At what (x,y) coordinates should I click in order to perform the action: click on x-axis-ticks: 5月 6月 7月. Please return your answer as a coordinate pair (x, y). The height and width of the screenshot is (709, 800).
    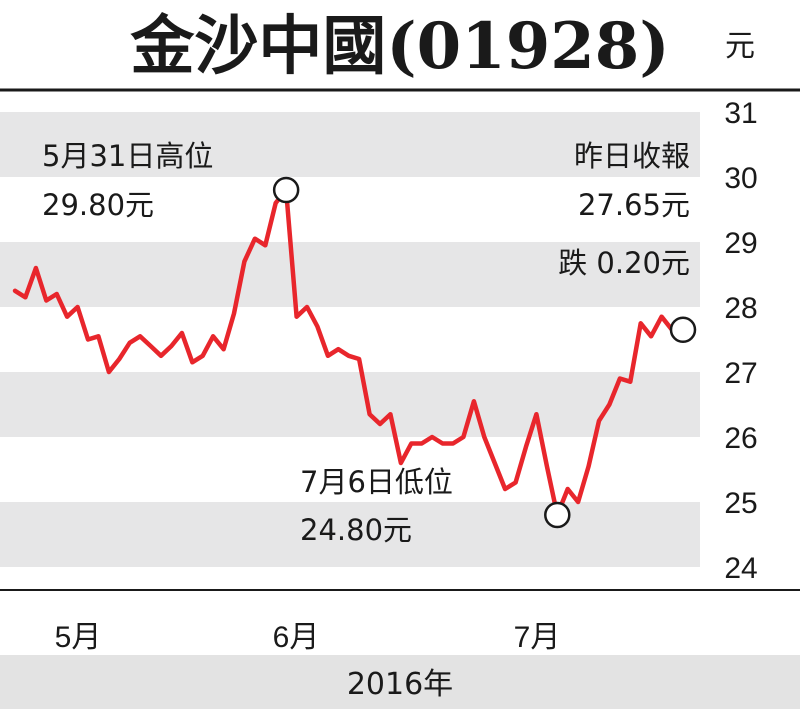
    Looking at the image, I should click on (308, 637).